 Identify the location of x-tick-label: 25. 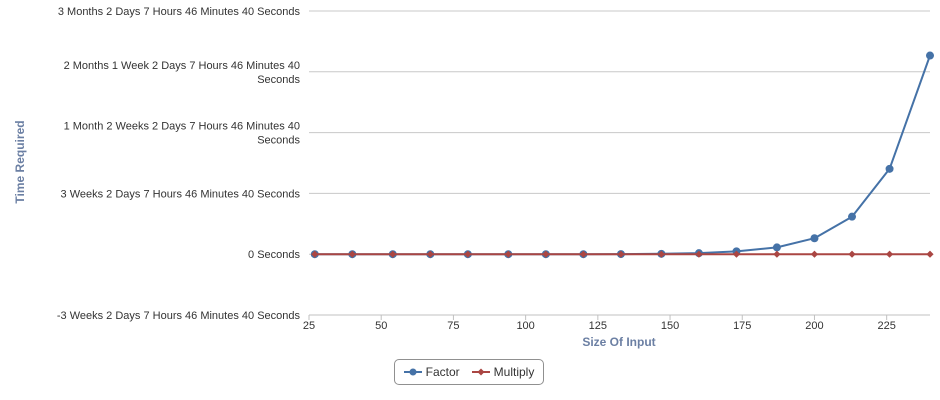
(309, 326).